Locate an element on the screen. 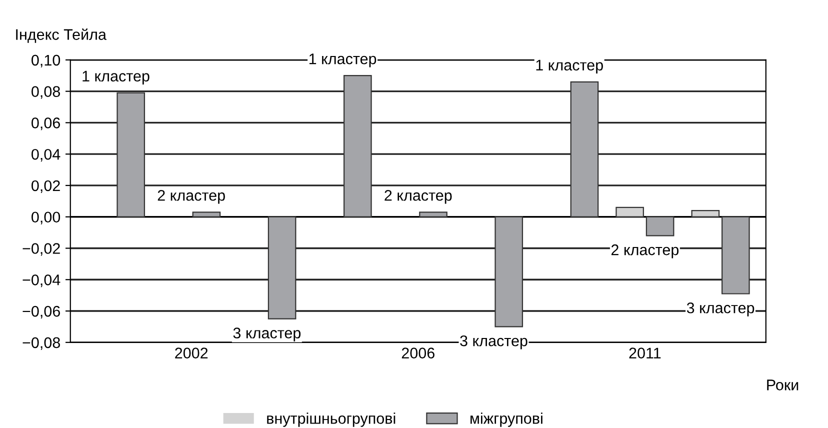 This screenshot has height=428, width=828. y-tick-label: 0,02 is located at coordinates (46, 186).